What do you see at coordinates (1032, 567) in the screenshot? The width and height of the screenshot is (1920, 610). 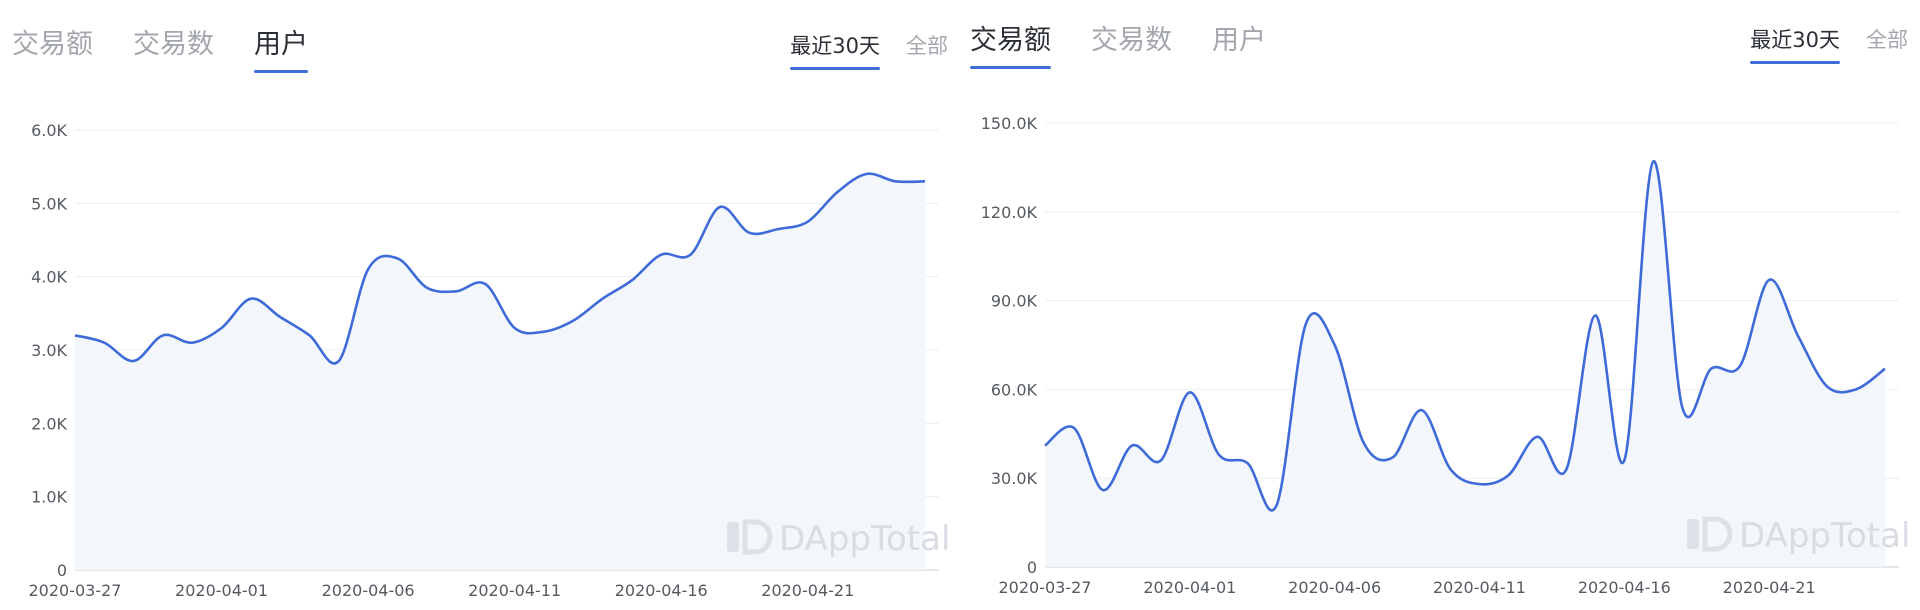 I see `y-tick-label: 0` at bounding box center [1032, 567].